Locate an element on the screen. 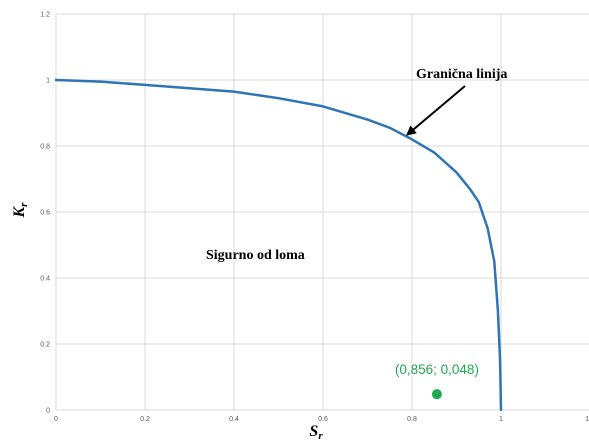  y-tick-label: 1.2 is located at coordinates (45, 15).